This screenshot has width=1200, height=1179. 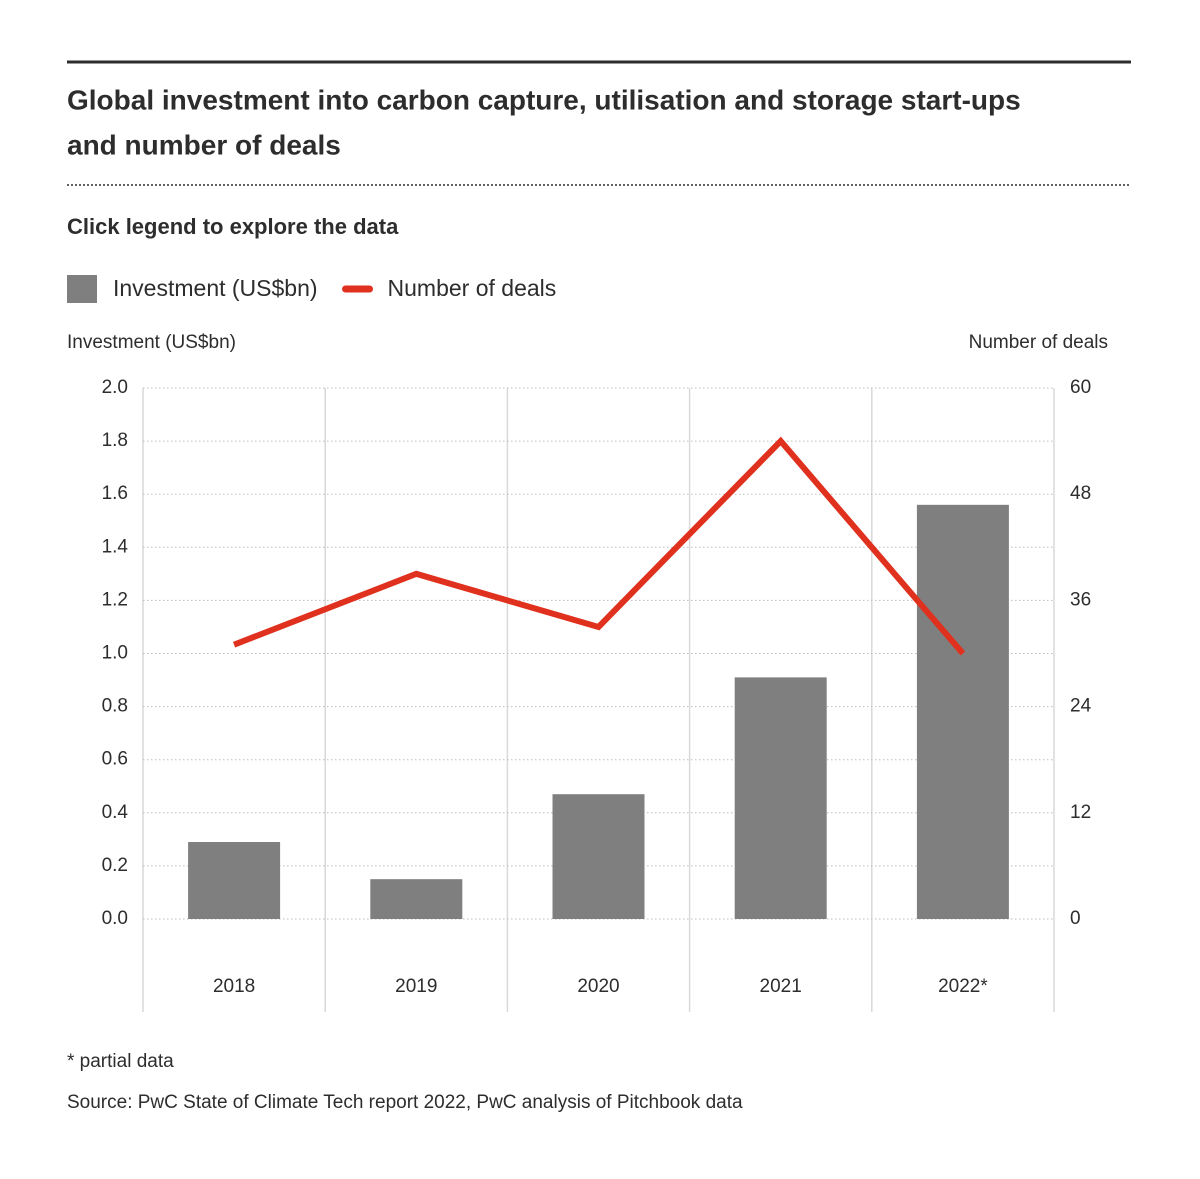 I want to click on x-tick-label: 2022*, so click(x=963, y=986).